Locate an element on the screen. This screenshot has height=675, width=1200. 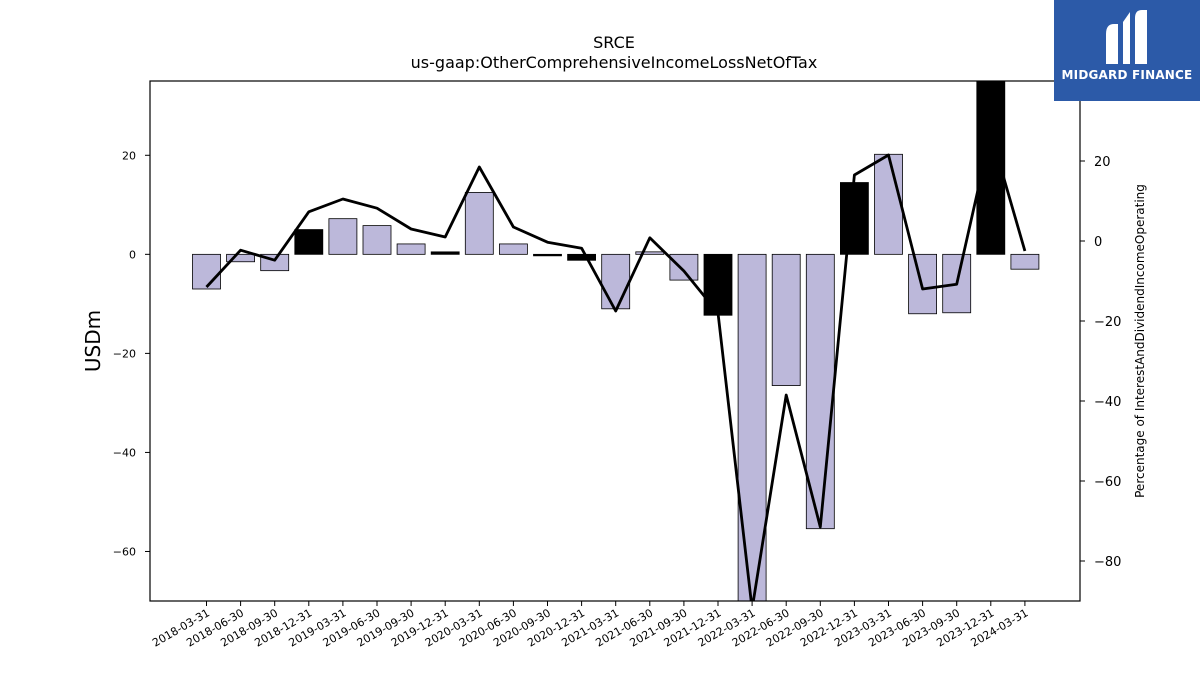
y2-tick-label: −60 is located at coordinates (1107, 482).